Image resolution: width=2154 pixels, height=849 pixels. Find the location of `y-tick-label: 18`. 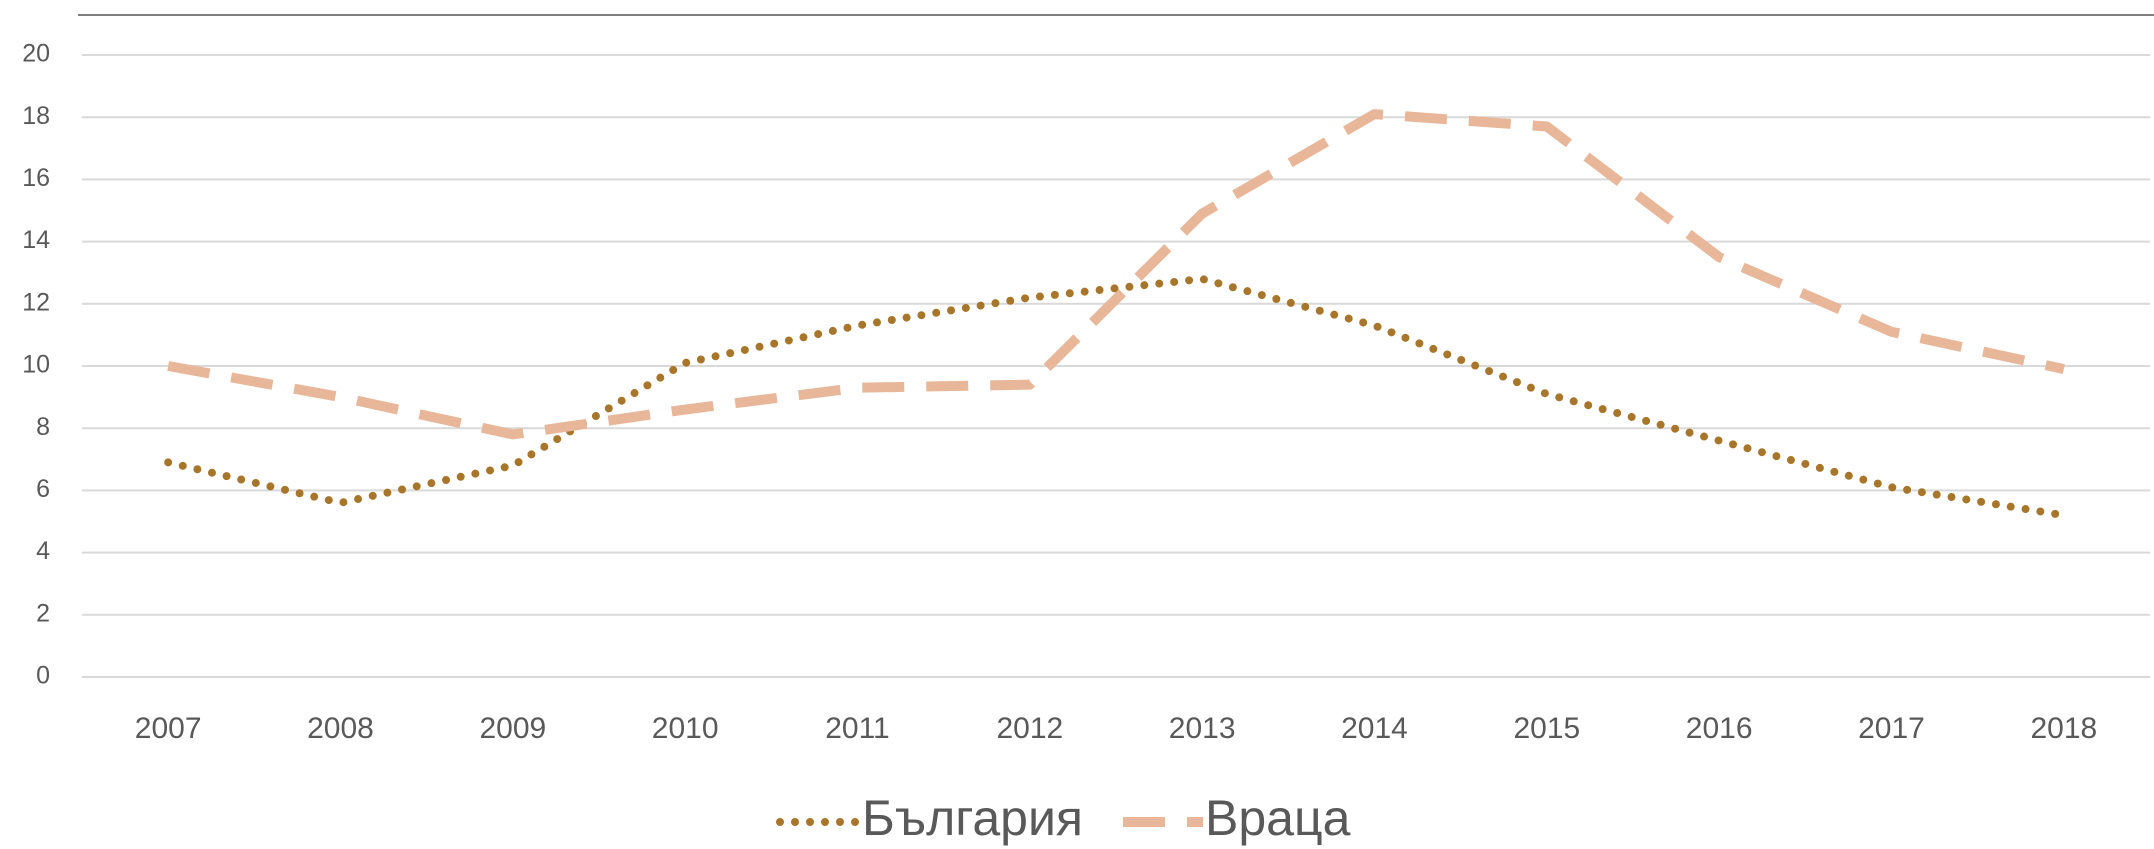

y-tick-label: 18 is located at coordinates (36, 116).